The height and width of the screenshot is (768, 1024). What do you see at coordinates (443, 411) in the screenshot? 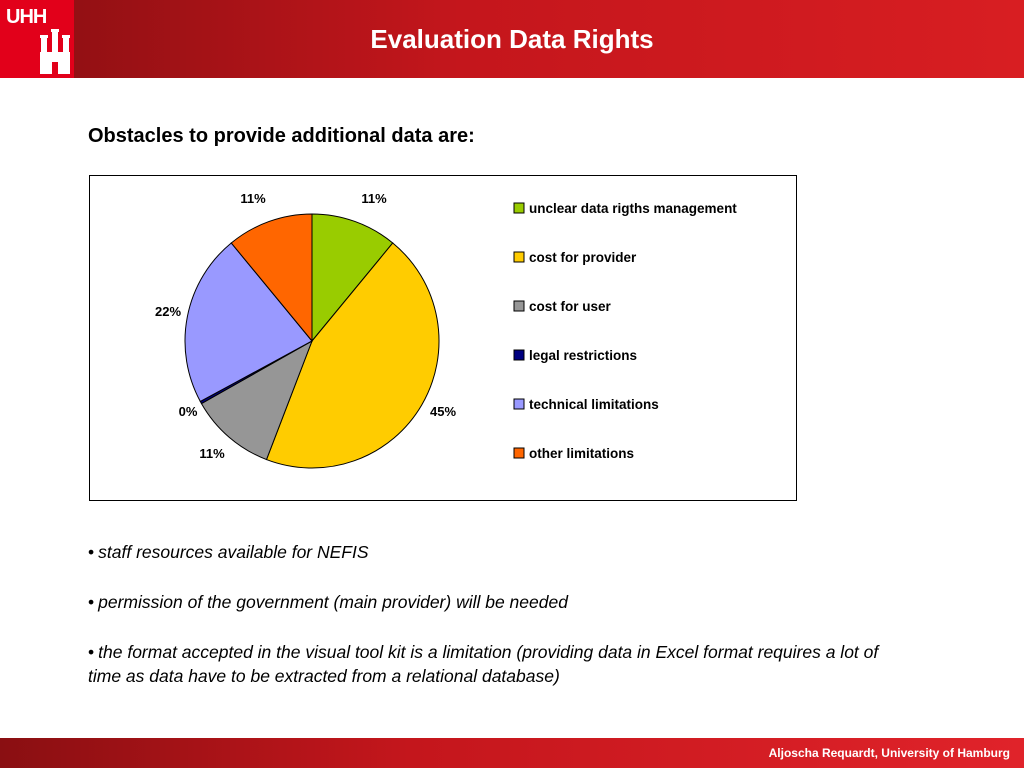
I see `slice-percent-label: 45%` at bounding box center [443, 411].